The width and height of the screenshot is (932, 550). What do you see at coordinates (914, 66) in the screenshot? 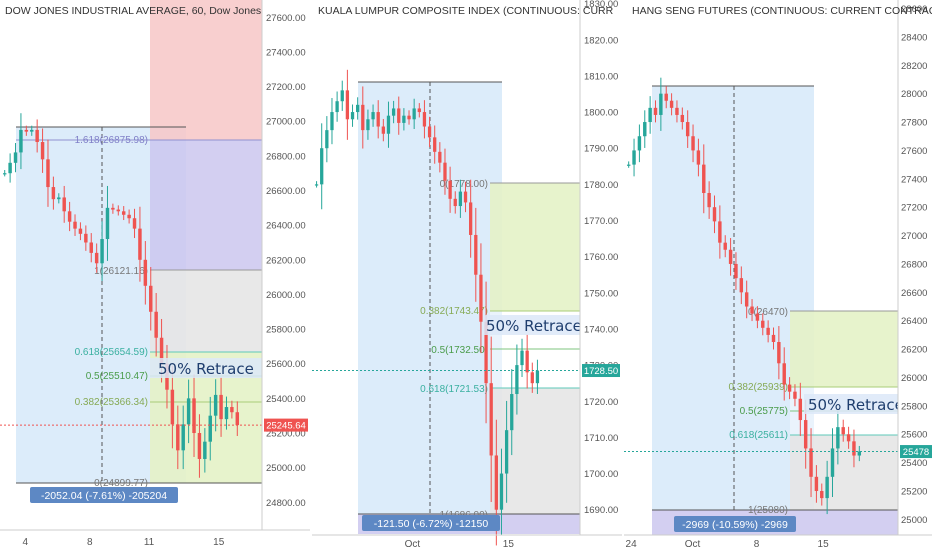
I see `price-tick-label: 28200` at bounding box center [914, 66].